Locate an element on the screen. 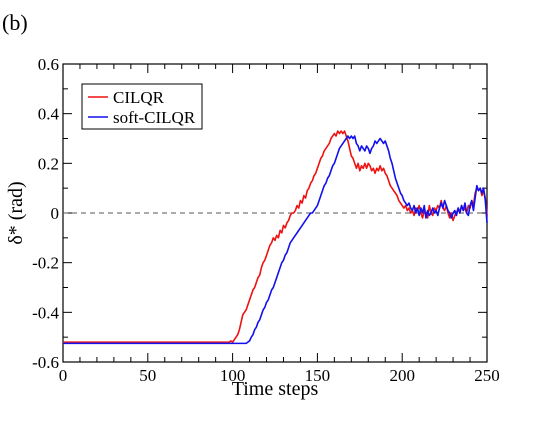  y-tick-label: 0 is located at coordinates (55, 213).